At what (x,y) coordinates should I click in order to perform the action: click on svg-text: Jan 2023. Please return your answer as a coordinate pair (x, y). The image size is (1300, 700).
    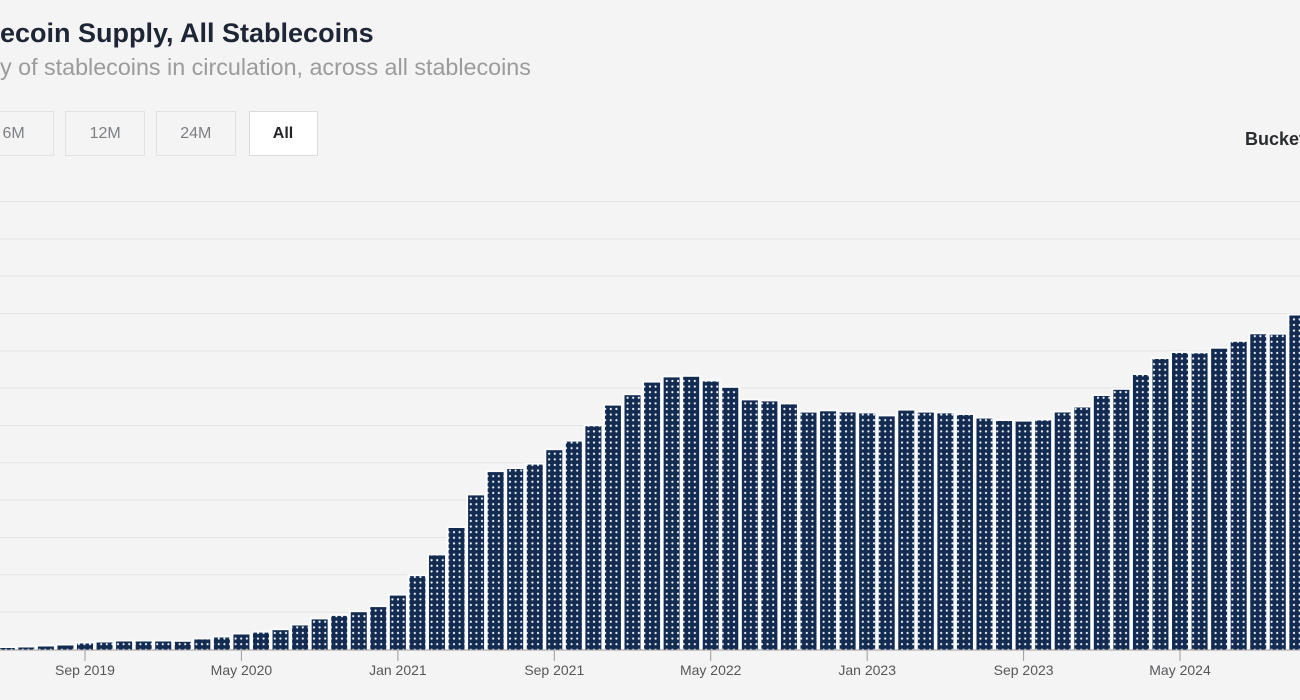
    Looking at the image, I should click on (867, 670).